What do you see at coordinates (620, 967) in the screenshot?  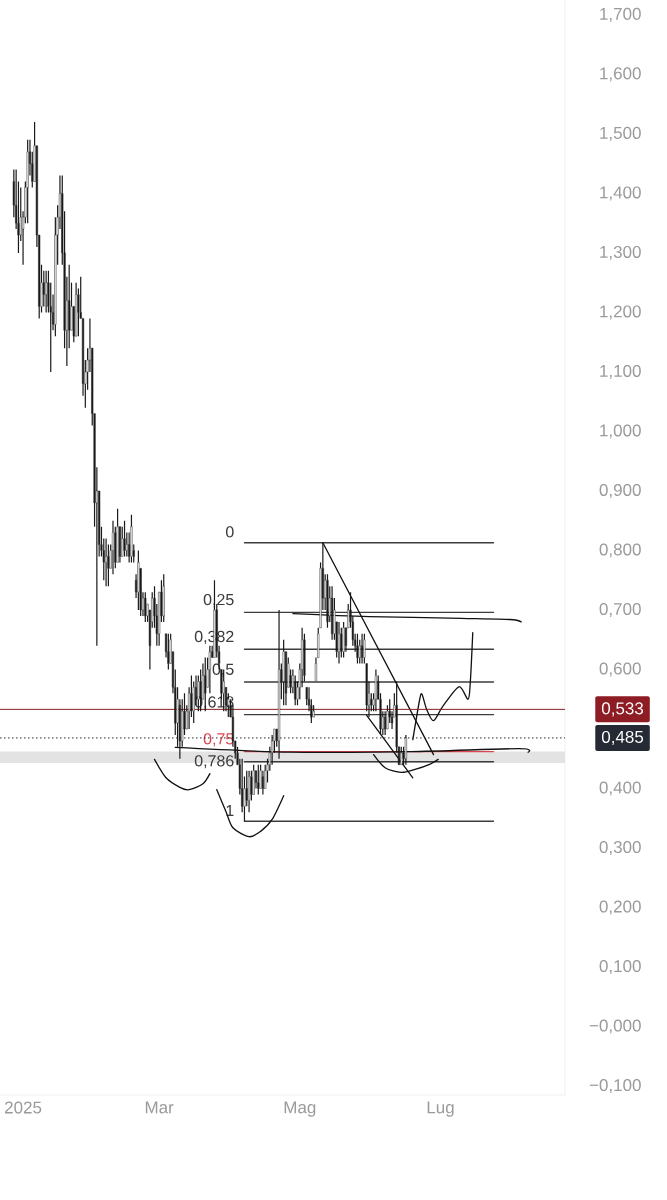 I see `y-tick-label: 0,100` at bounding box center [620, 967].